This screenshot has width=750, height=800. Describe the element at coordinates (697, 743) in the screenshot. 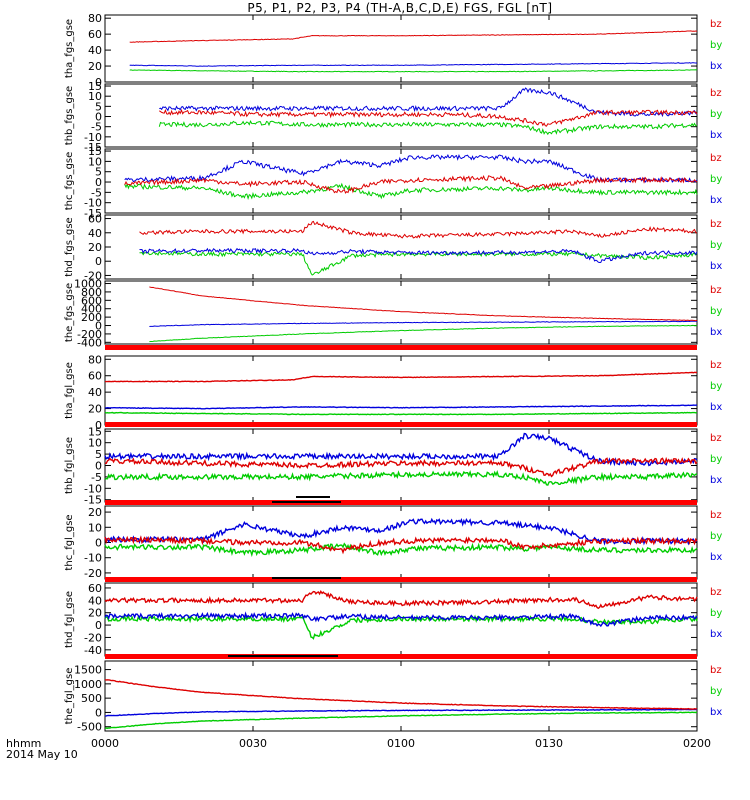

I see `x-tick-label: 0200` at that location.